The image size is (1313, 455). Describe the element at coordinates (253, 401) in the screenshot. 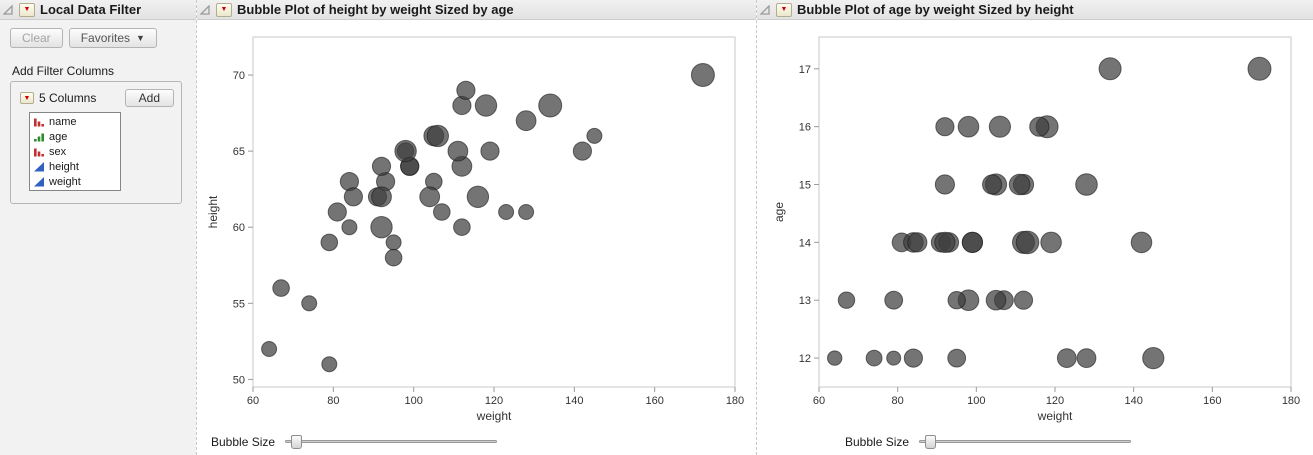

I see `svg-text: 60` at that location.